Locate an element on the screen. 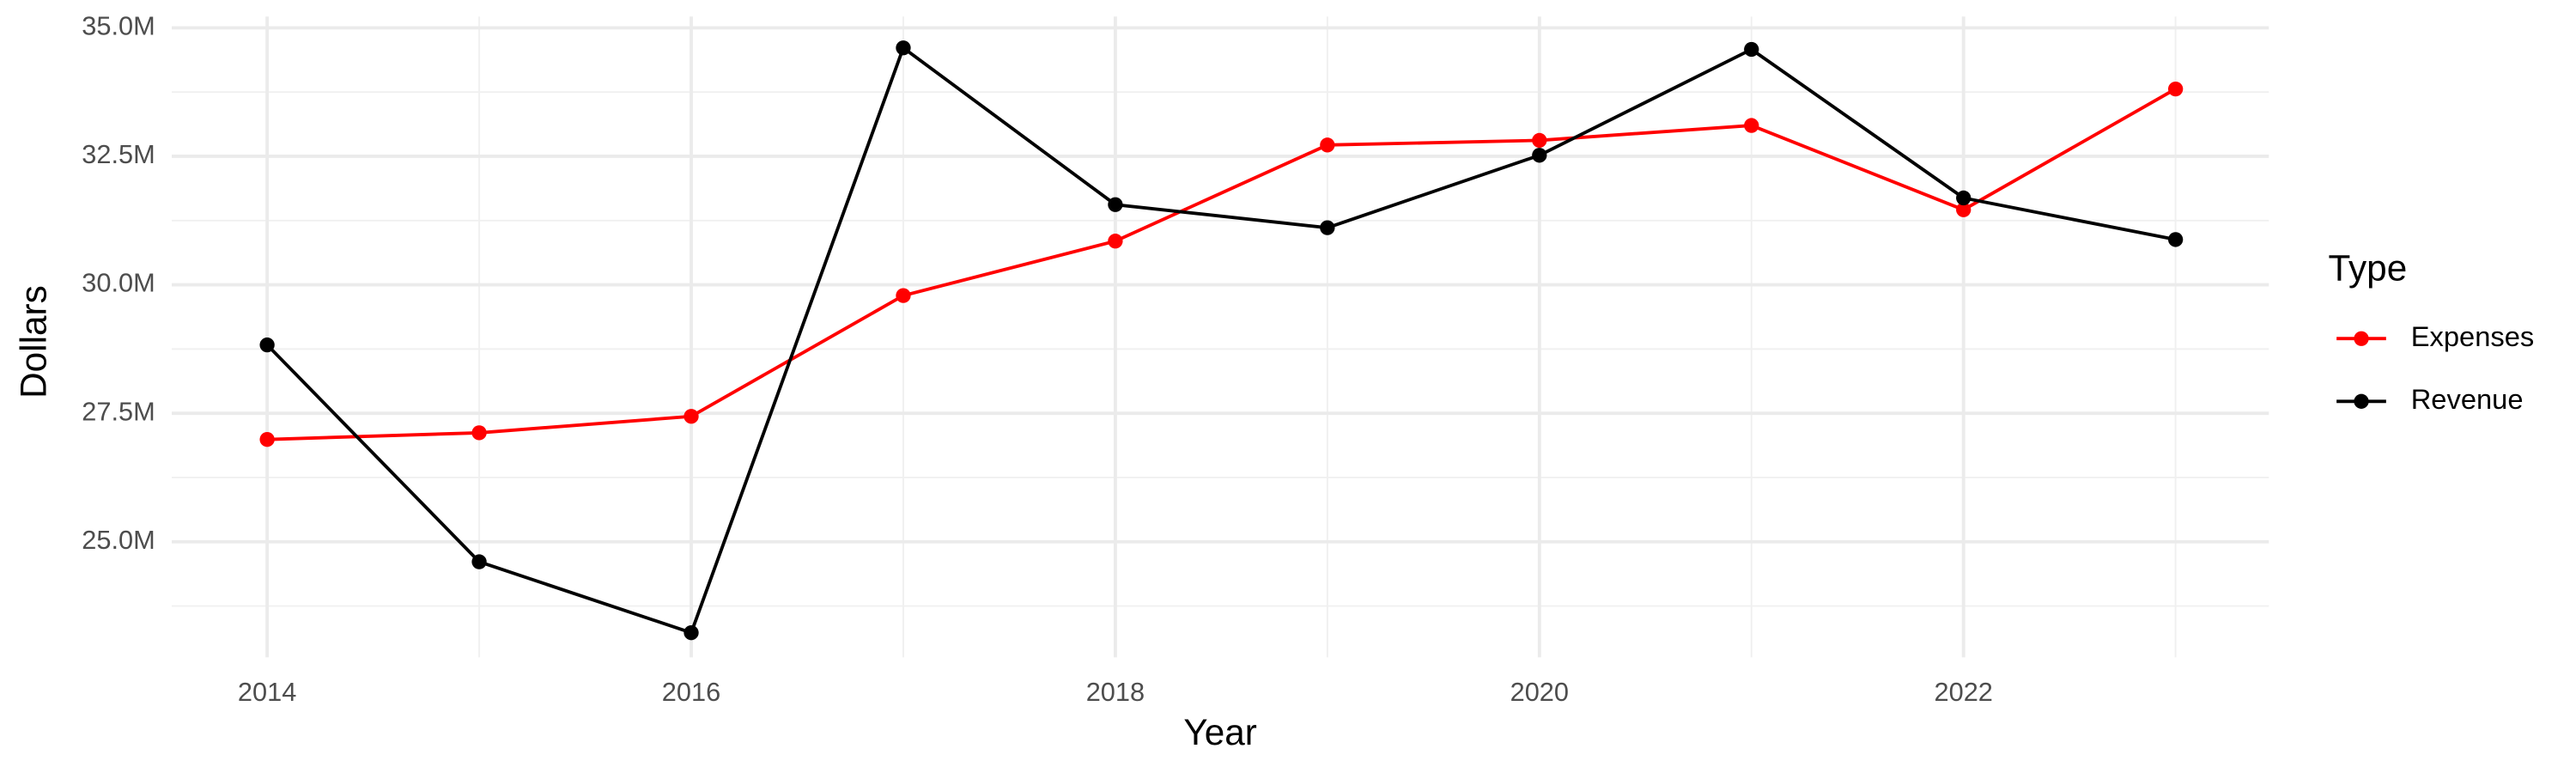  y-axis-title: Dollars is located at coordinates (33, 342).